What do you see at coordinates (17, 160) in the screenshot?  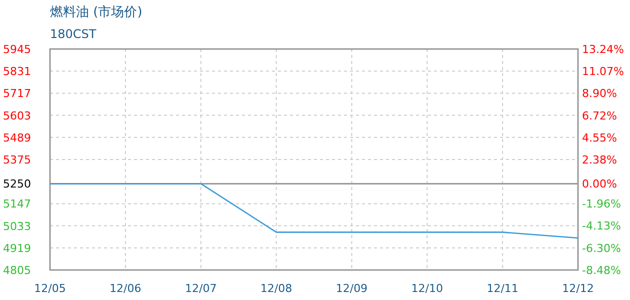 I see `y-tick-label: 5375` at bounding box center [17, 160].